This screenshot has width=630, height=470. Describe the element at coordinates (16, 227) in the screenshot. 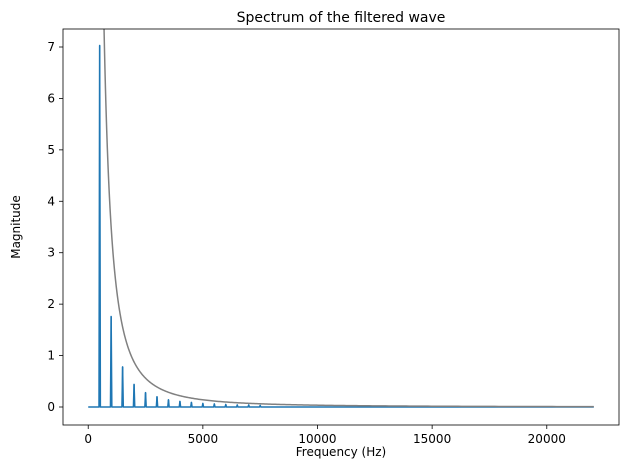

I see `y-axis-label: Magnitude` at that location.